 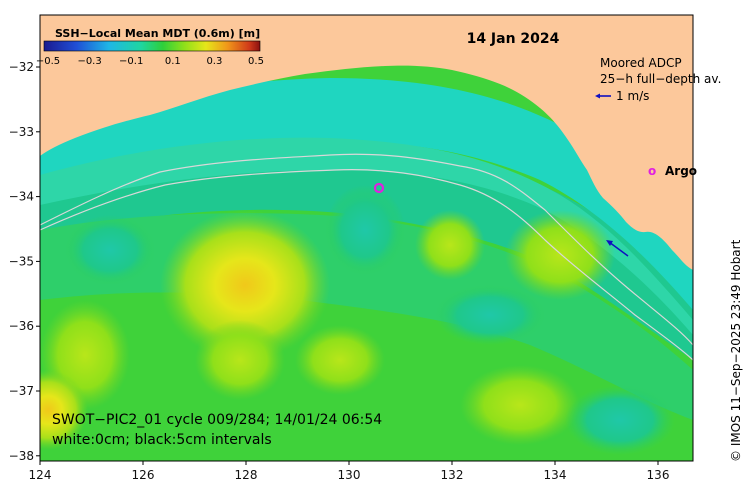 What do you see at coordinates (89, 61) in the screenshot?
I see `colorbar-tick-label: −0.3` at bounding box center [89, 61].